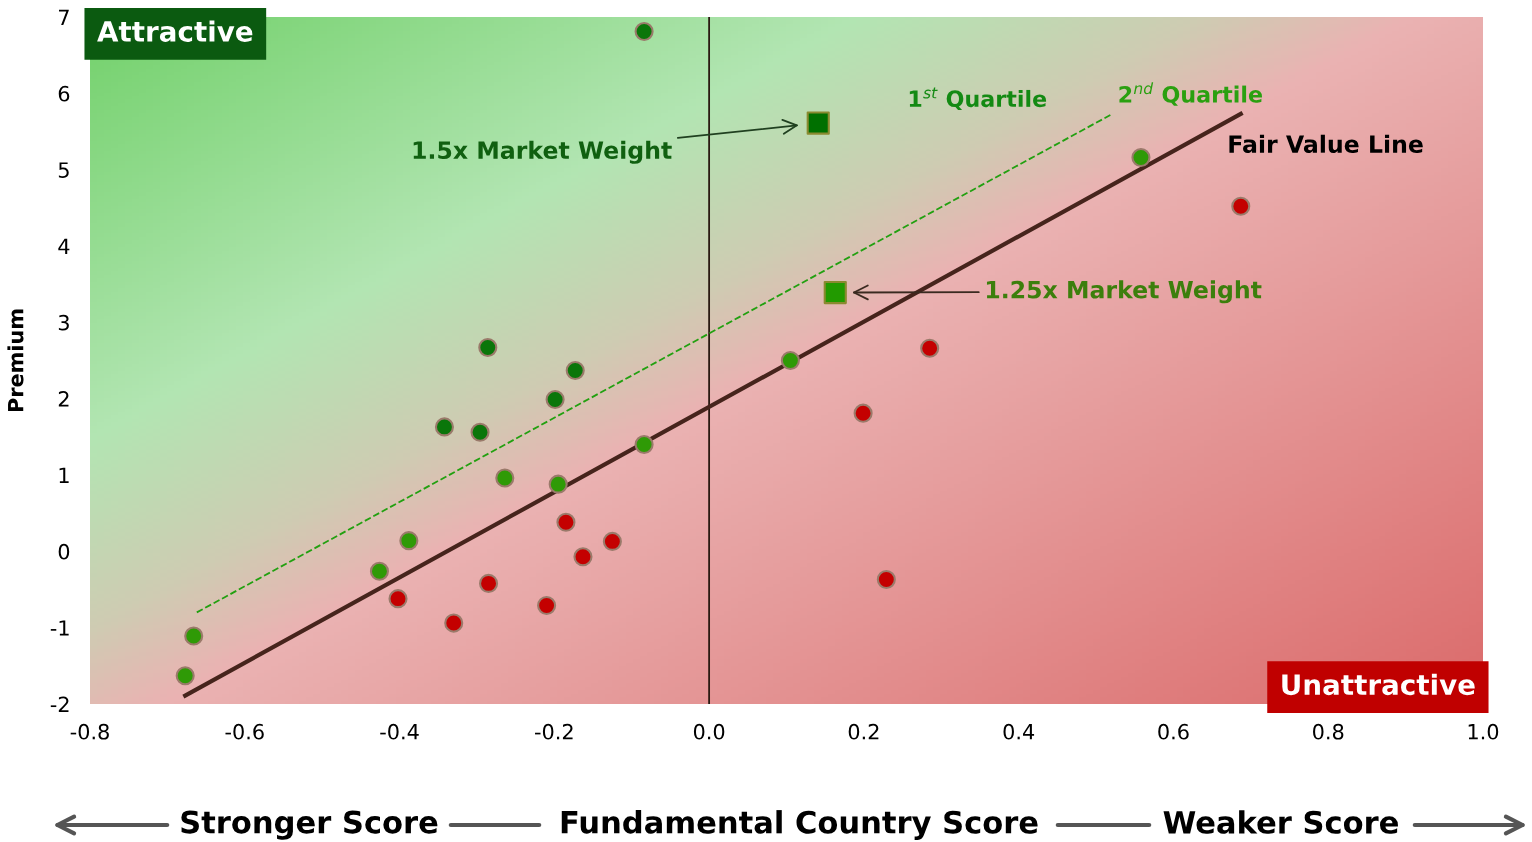 The height and width of the screenshot is (842, 1532). I want to click on x-tick-label: -0.4, so click(399, 731).